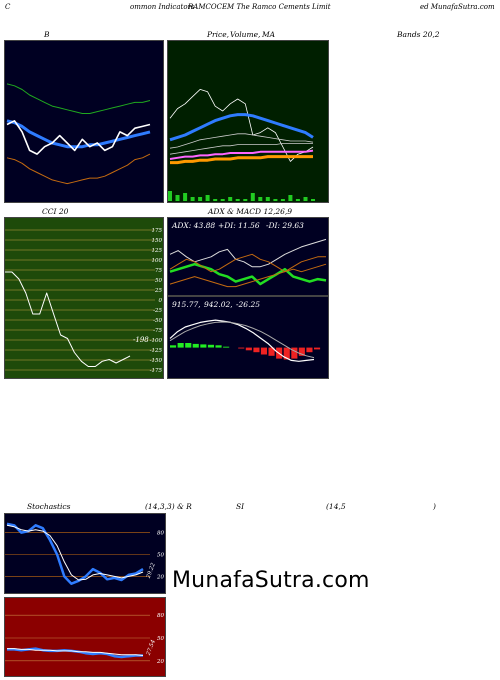 This screenshot has width=500, height=680. I want to click on macd-signal-line, so click(242, 340).